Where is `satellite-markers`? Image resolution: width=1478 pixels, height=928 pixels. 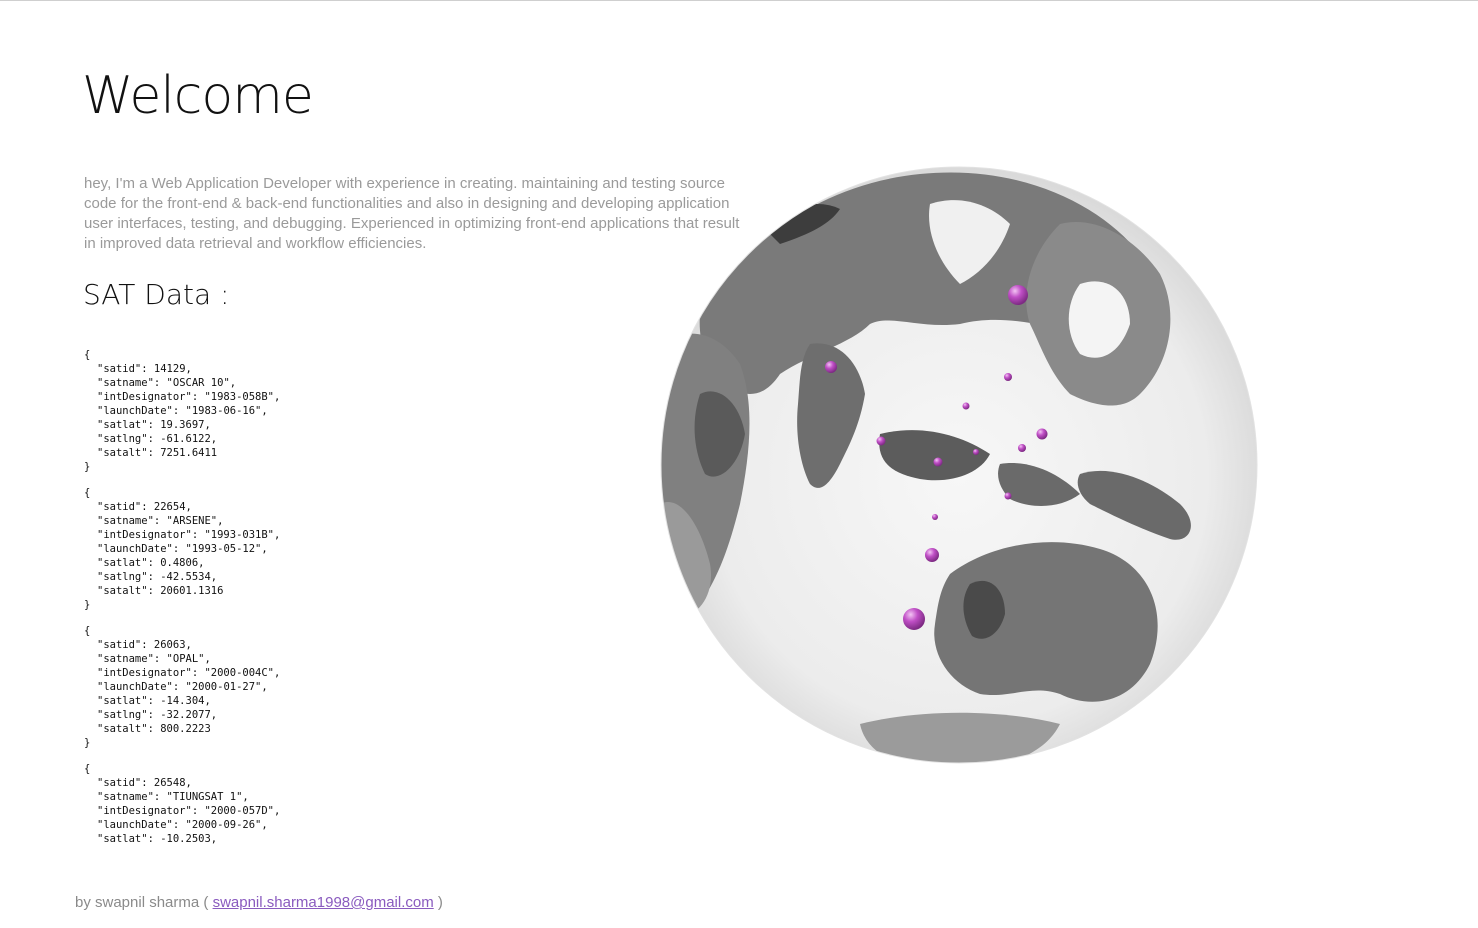
satellite-markers is located at coordinates (936, 457).